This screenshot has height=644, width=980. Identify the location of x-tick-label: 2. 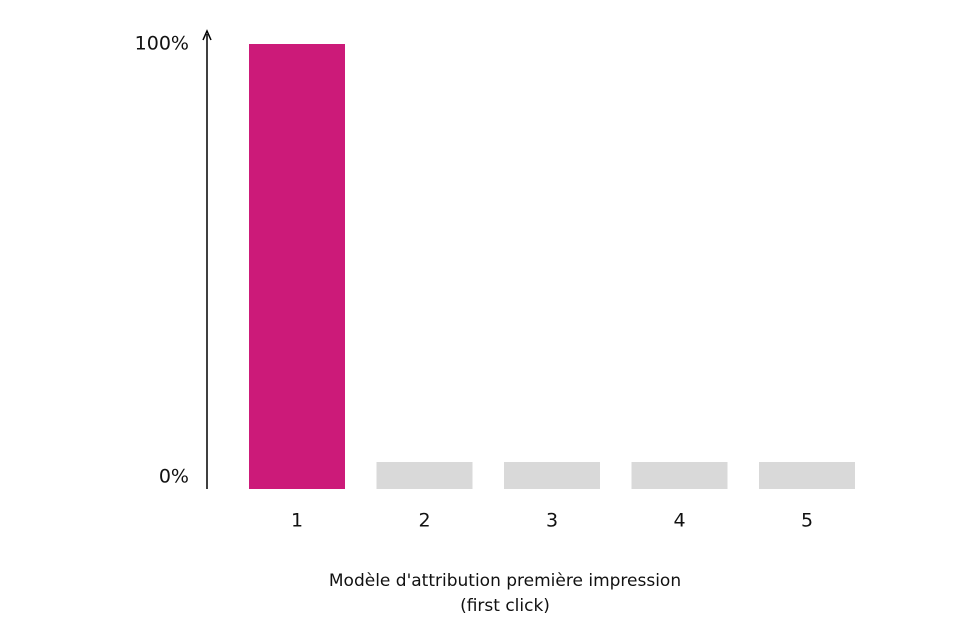
(424, 521).